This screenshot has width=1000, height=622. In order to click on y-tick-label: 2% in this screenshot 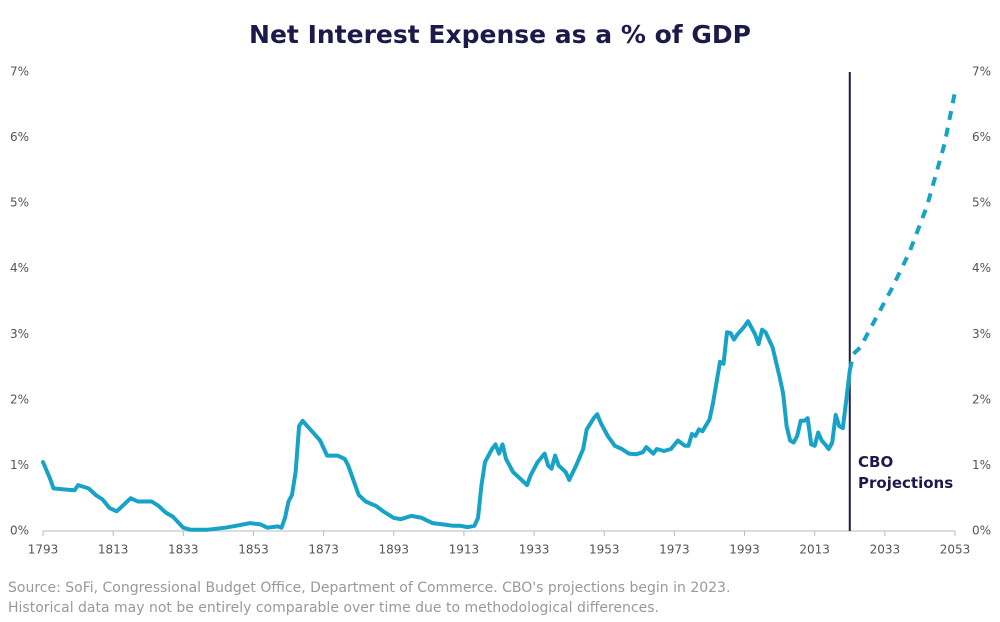, I will do `click(19, 399)`.